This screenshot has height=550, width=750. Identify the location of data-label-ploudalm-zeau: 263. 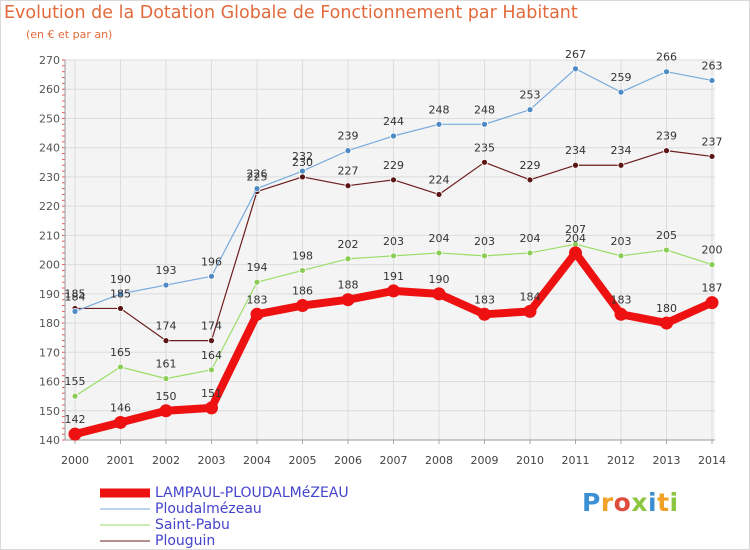
(712, 65).